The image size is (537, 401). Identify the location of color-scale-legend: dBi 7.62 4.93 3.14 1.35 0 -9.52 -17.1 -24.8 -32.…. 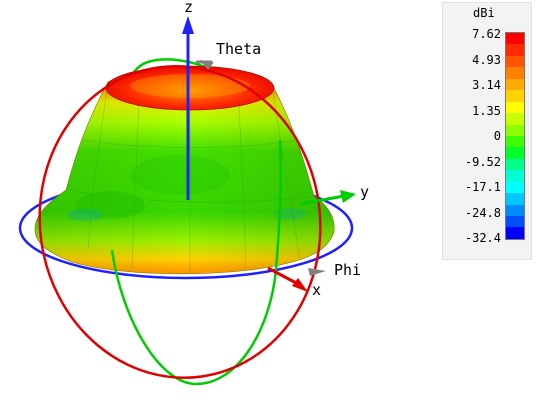
(487, 131).